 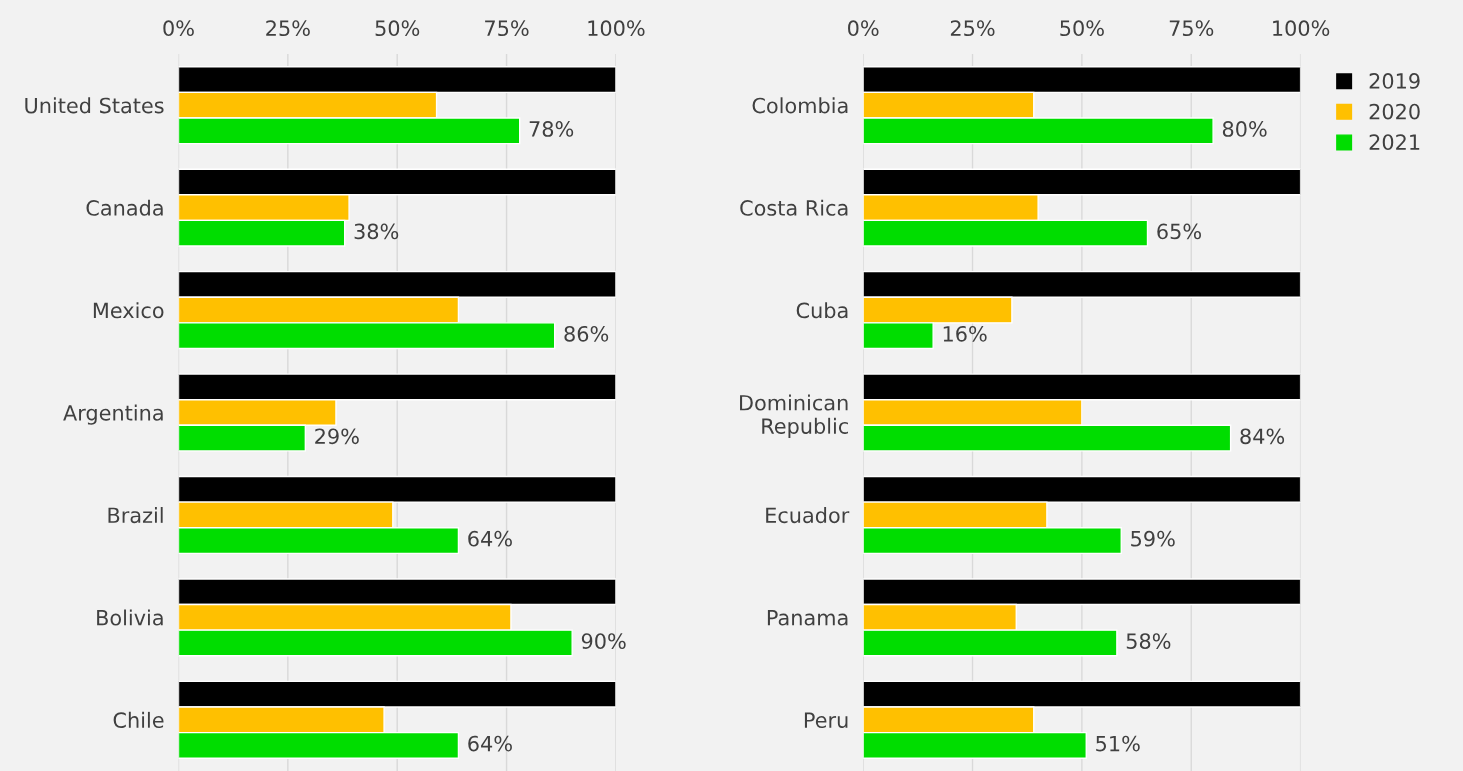 What do you see at coordinates (135, 515) in the screenshot?
I see `y-tick-label: Brazil` at bounding box center [135, 515].